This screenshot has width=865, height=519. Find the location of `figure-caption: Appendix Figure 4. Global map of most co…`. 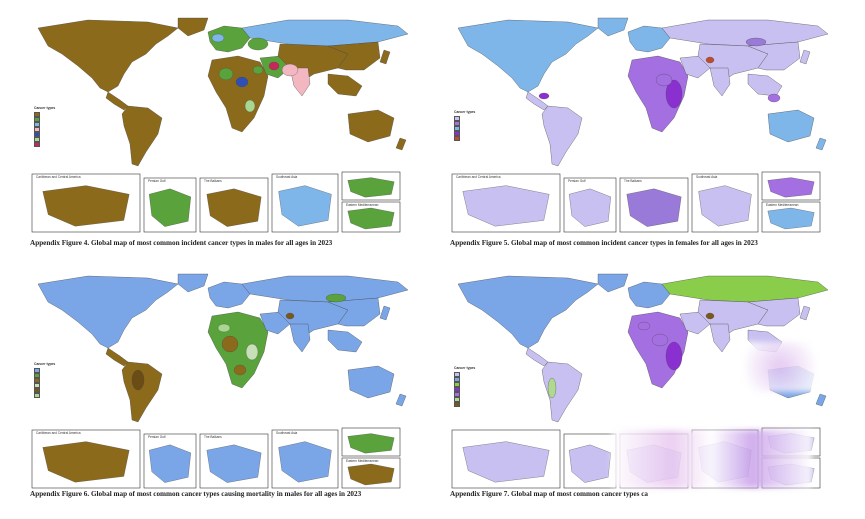

figure-caption: Appendix Figure 4. Global map of most co… is located at coordinates (181, 243).